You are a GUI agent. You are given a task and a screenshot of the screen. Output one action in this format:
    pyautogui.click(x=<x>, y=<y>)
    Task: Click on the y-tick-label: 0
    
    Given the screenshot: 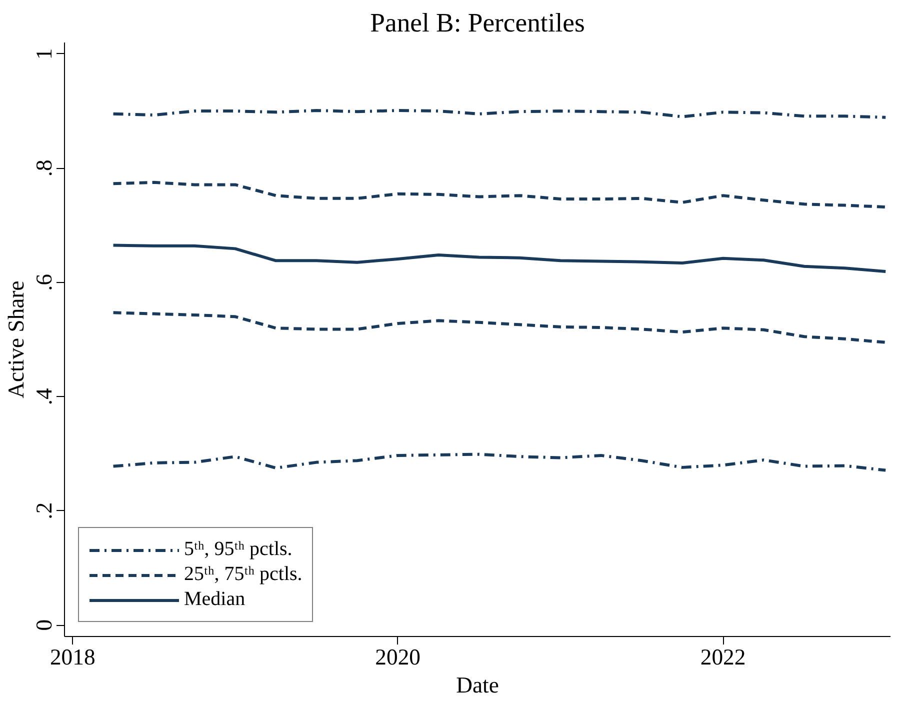 What is the action you would take?
    pyautogui.click(x=44, y=625)
    